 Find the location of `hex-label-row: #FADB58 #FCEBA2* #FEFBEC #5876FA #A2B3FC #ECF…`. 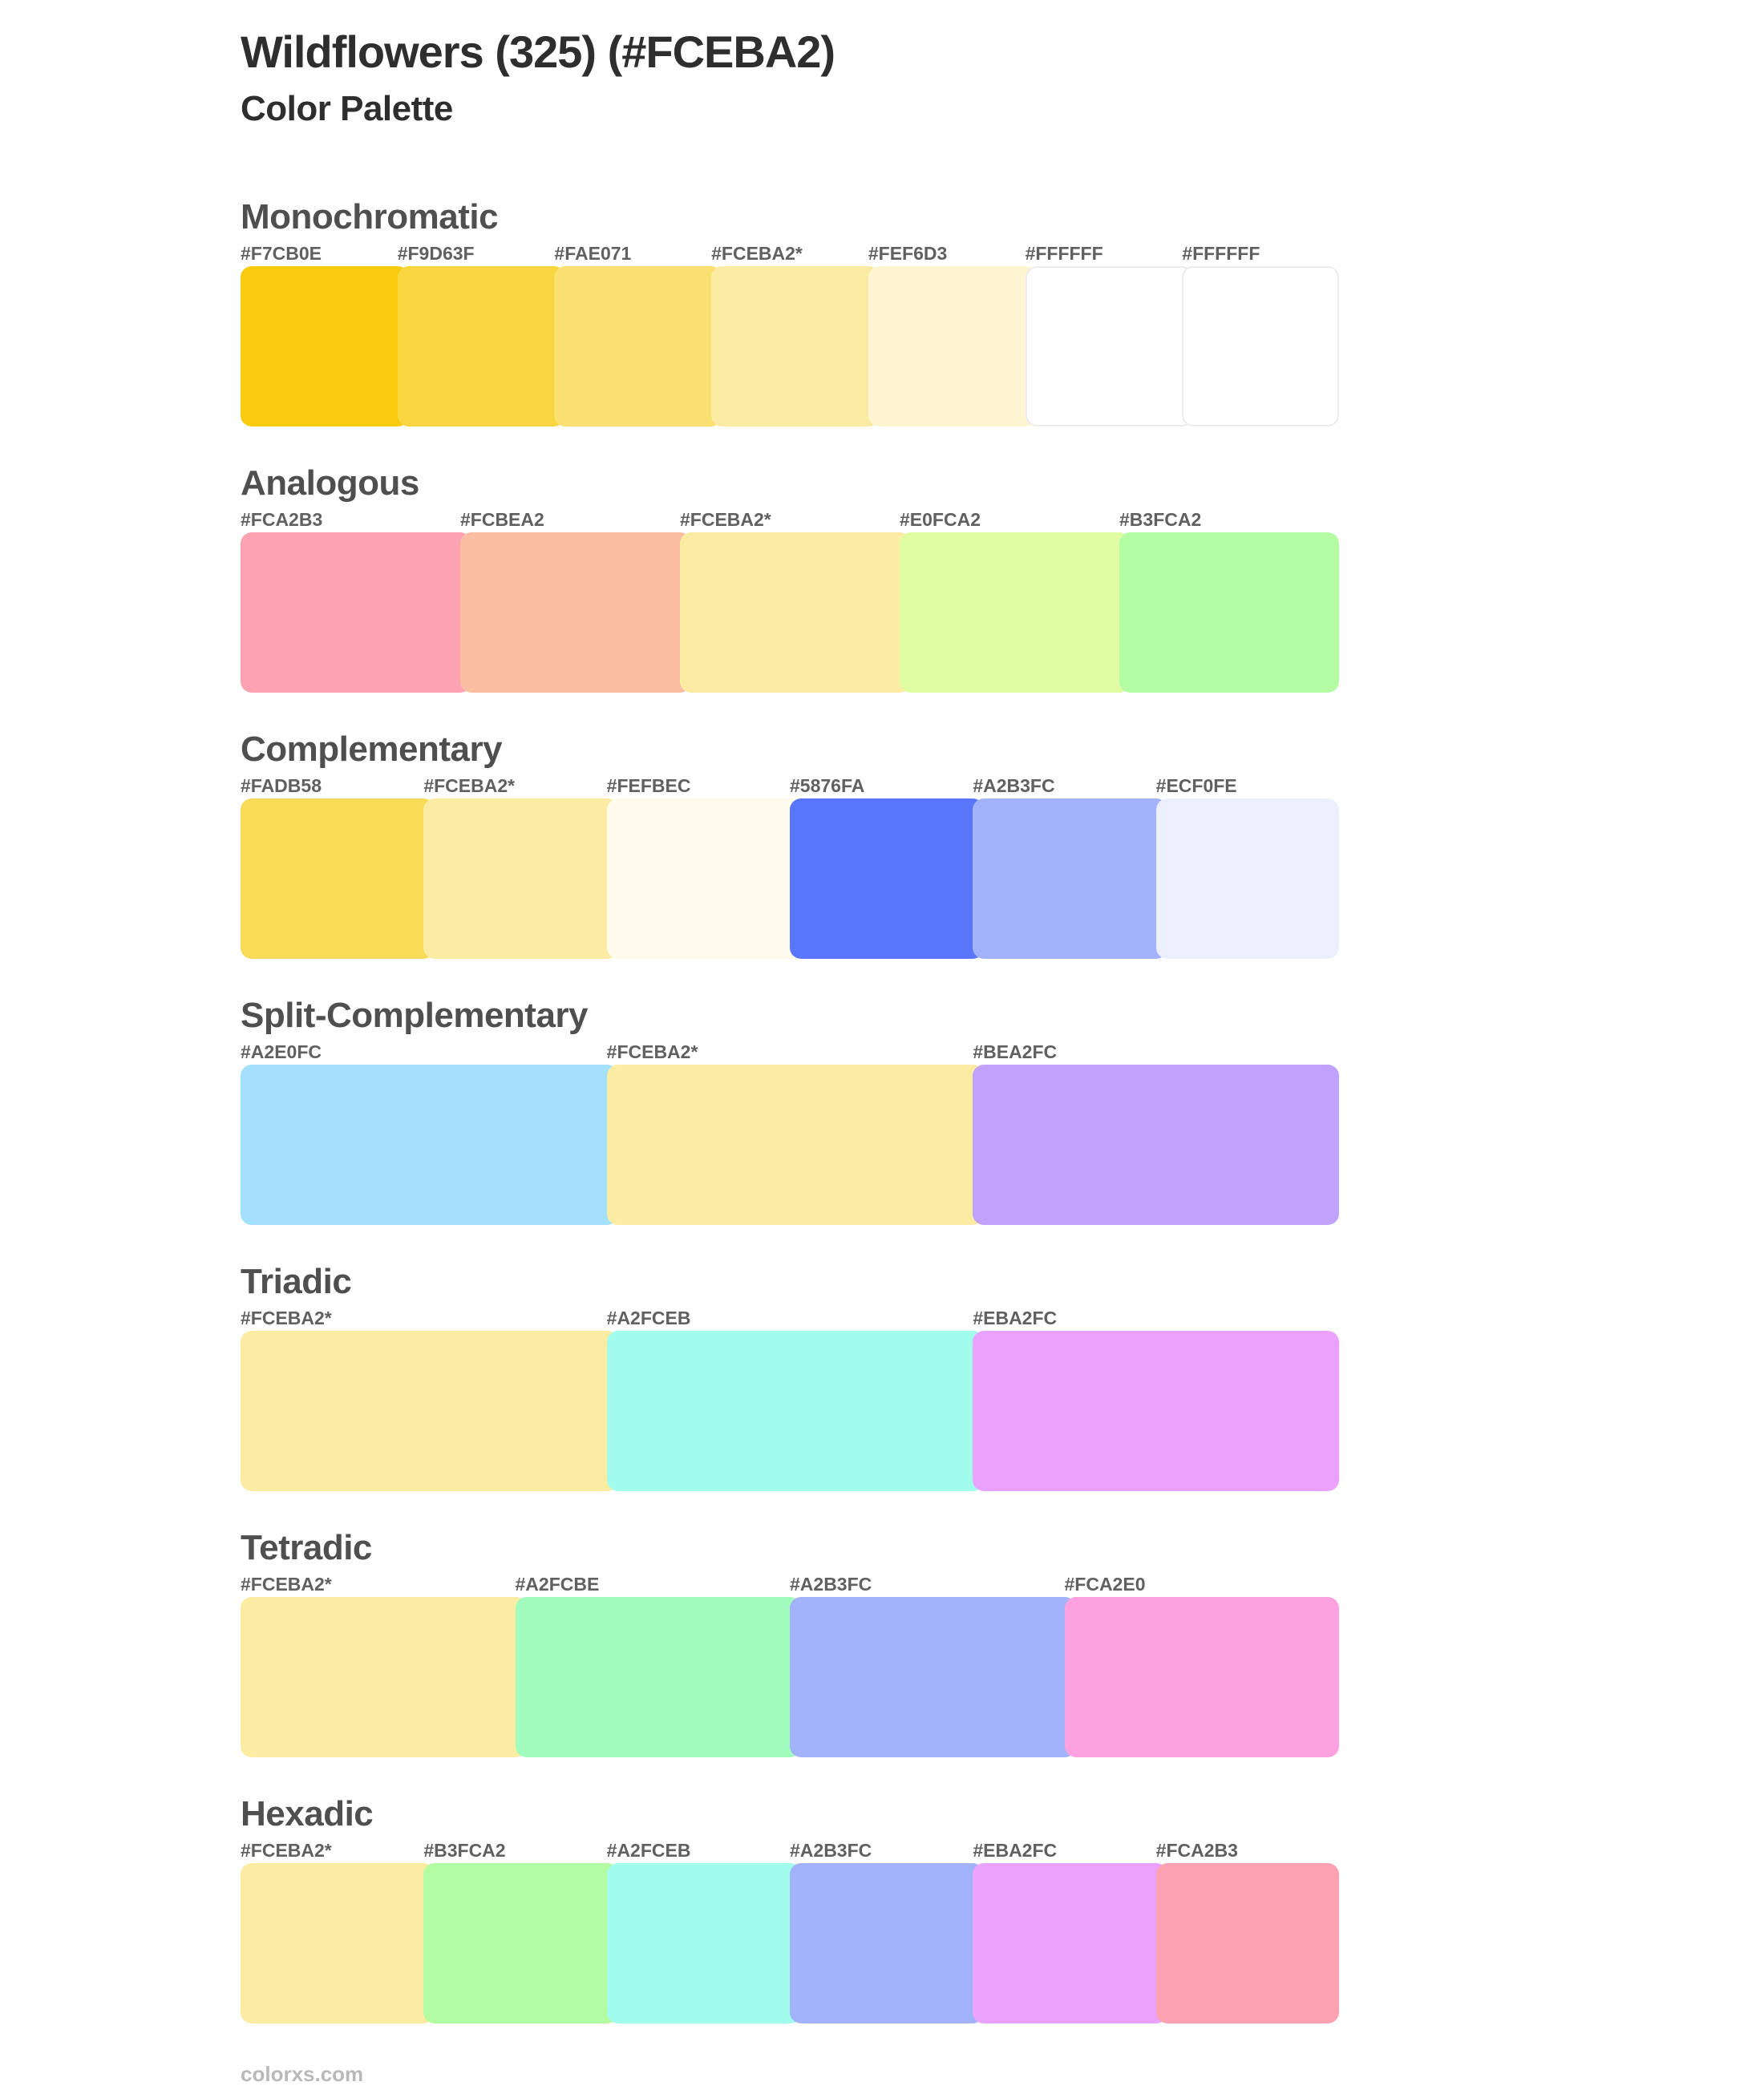

hex-label-row: #FADB58 #FCEBA2* #FEFBEC #5876FA #A2B3FC #ECF… is located at coordinates (790, 785).